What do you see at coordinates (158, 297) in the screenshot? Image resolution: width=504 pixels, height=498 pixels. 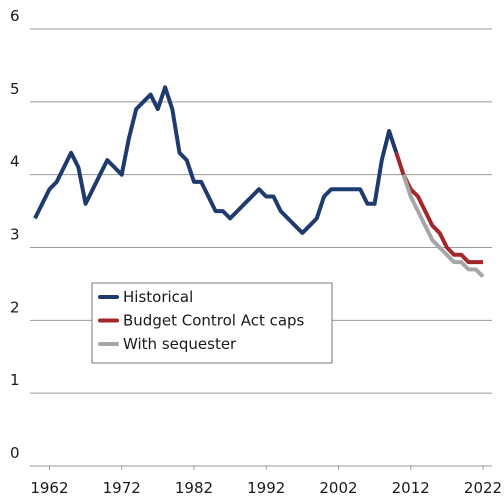 I see `legend-label: Historical` at bounding box center [158, 297].